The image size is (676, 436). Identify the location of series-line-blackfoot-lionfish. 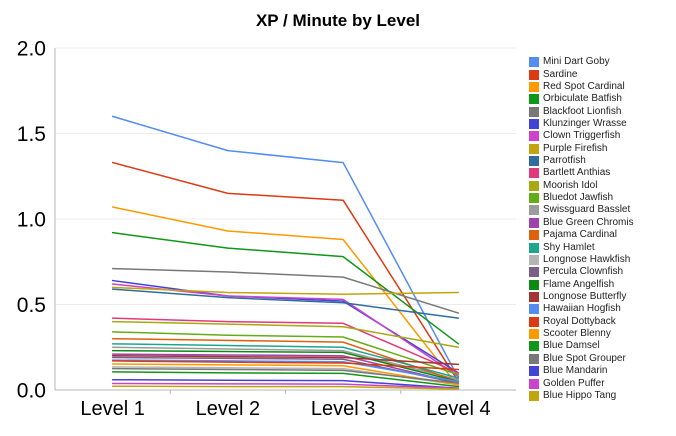
(285, 290).